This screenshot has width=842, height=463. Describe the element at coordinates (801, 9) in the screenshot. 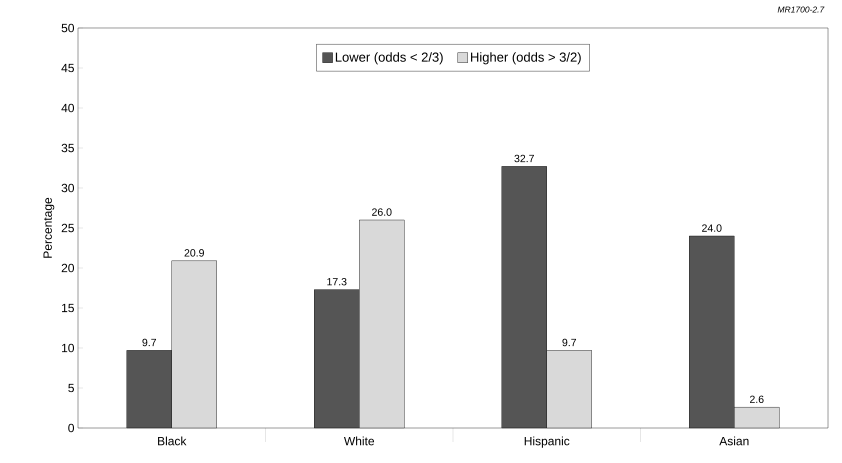

I see `text: MR1700-2.7` at that location.